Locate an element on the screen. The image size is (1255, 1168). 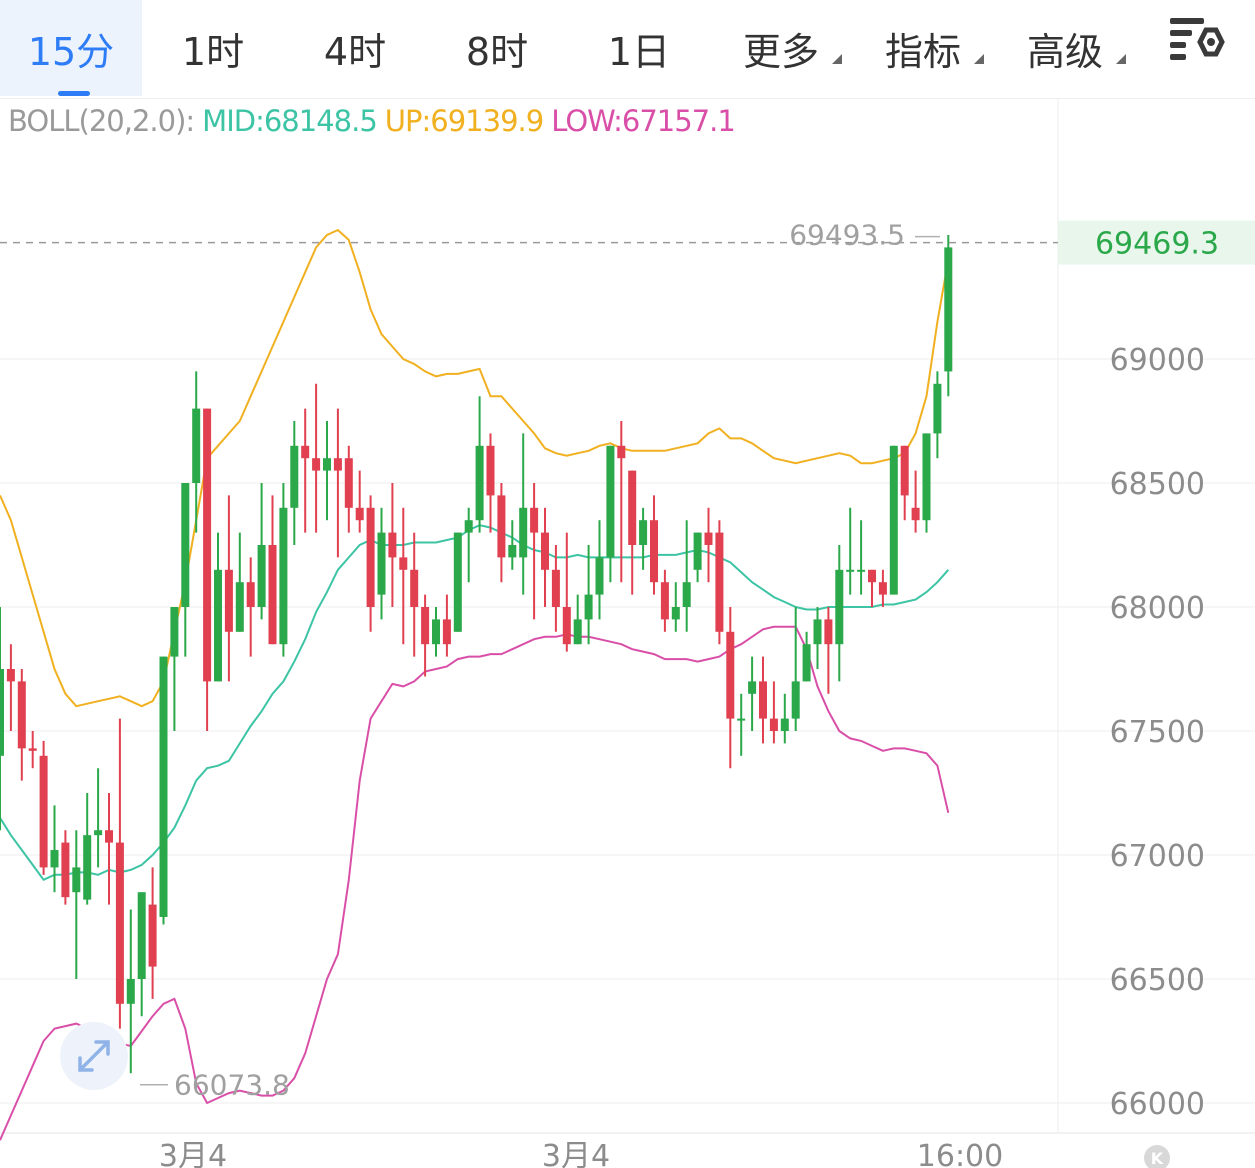
tab-1: 1时 is located at coordinates (213, 48).